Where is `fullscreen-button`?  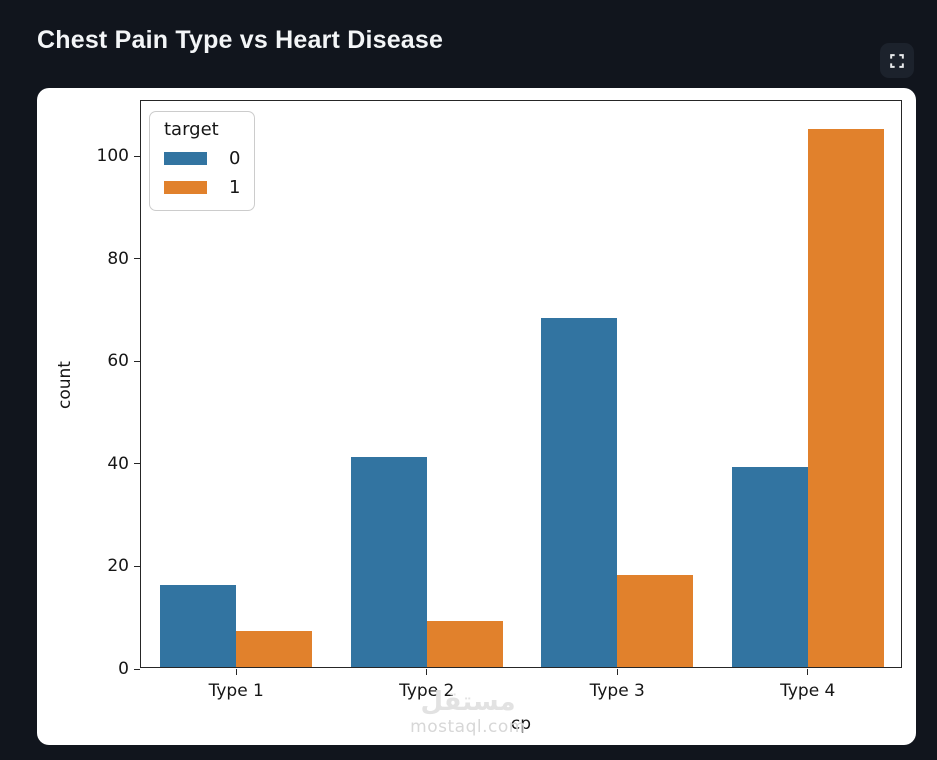
fullscreen-button is located at coordinates (897, 60).